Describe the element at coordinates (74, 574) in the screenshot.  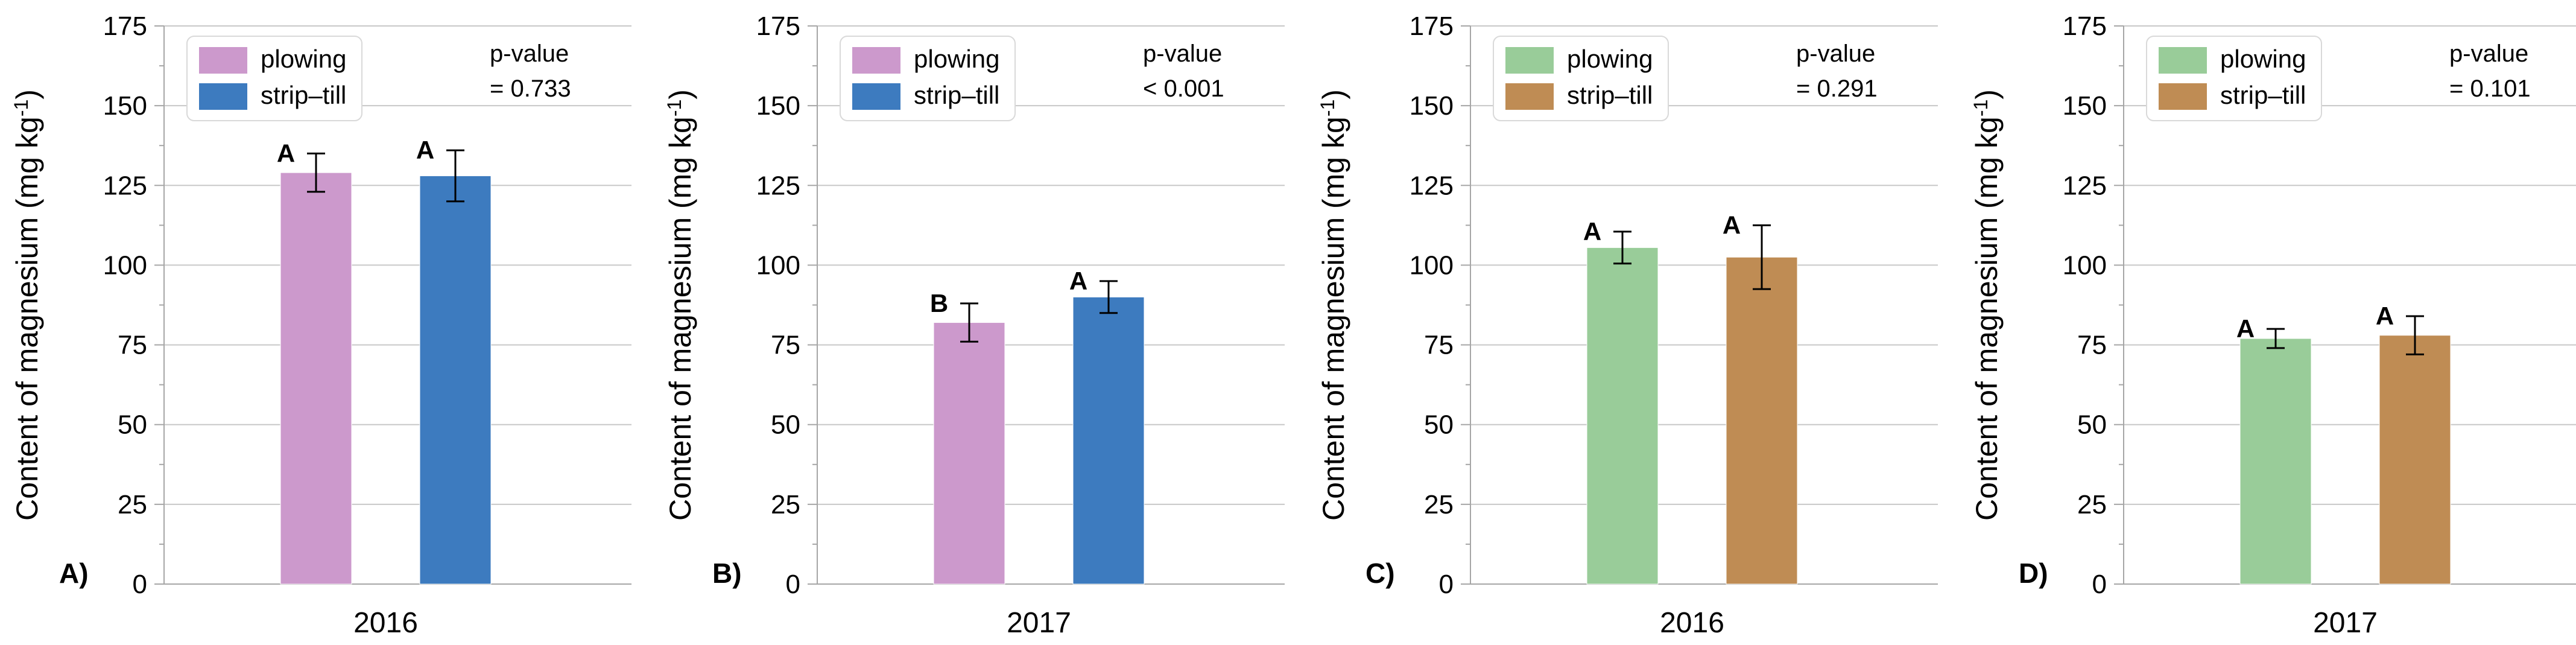
I see `panel-label: A)` at that location.